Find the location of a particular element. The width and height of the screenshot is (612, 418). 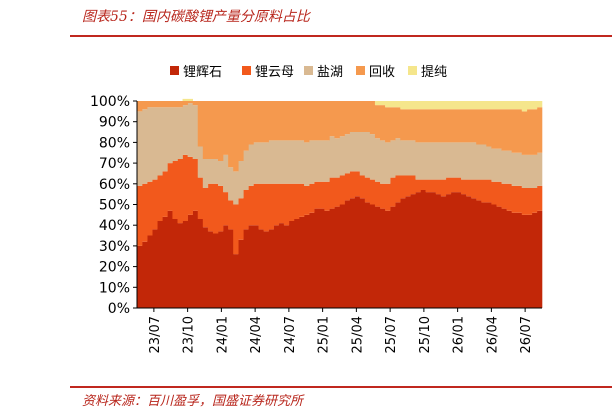

series-5-fill is located at coordinates (340, 105).